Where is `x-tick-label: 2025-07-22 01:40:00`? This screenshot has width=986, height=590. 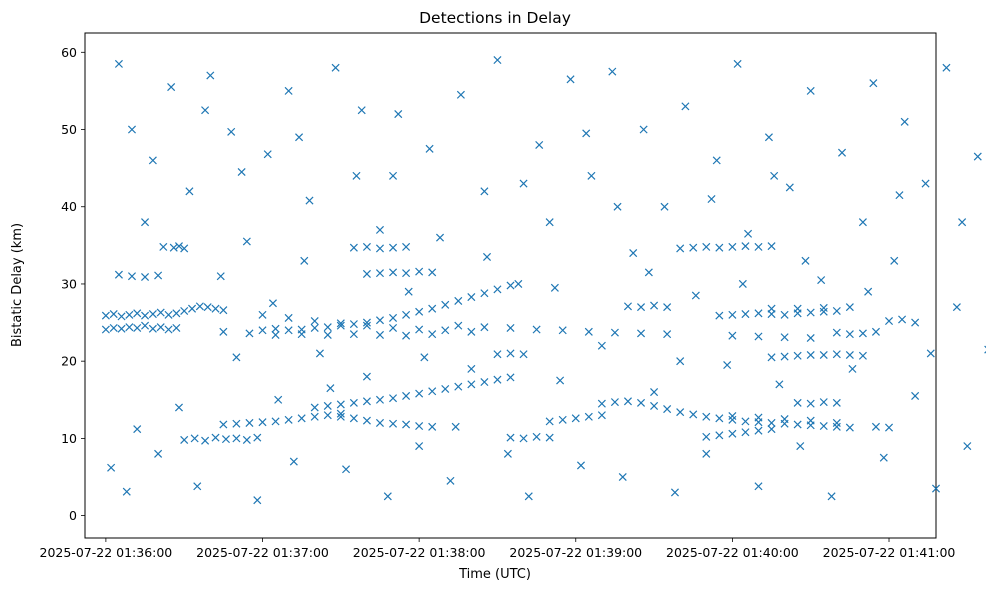 x-tick-label: 2025-07-22 01:40:00 is located at coordinates (732, 552).